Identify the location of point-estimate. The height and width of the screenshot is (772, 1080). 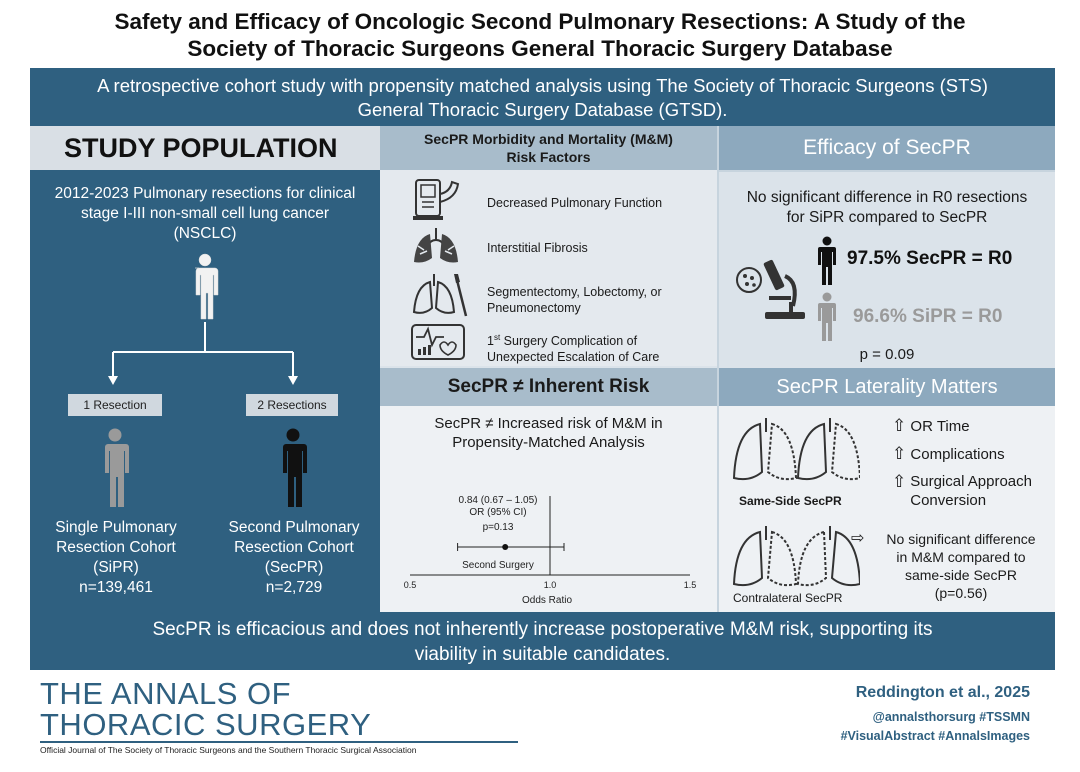
(505, 547).